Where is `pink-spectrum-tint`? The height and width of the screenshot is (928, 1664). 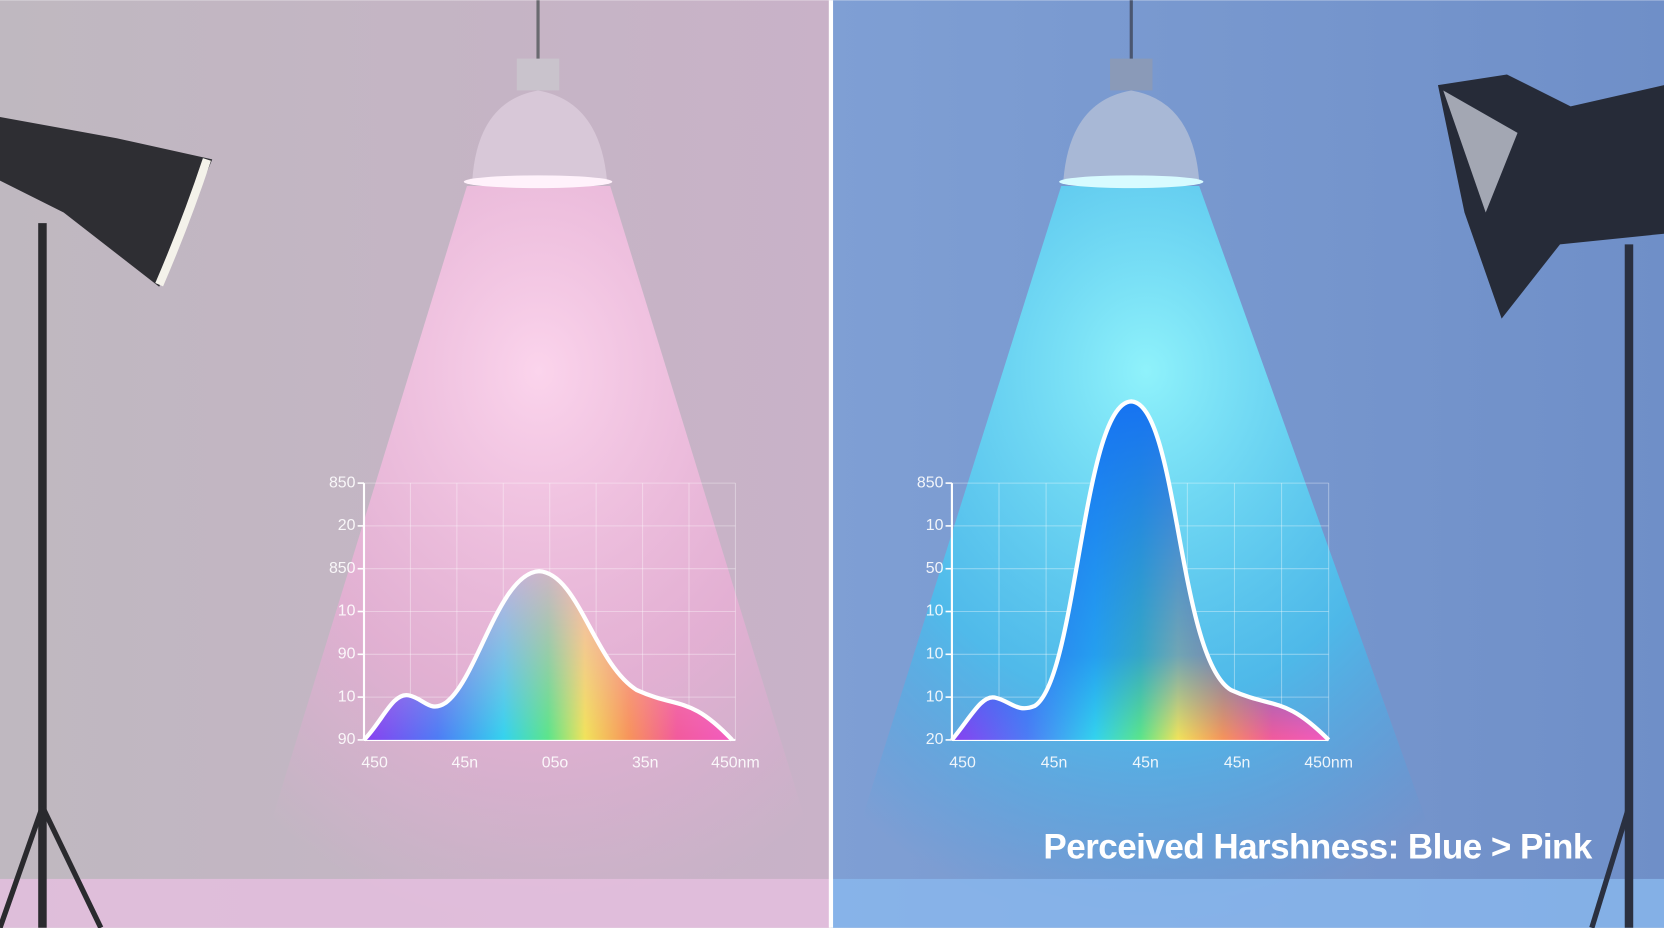
pink-spectrum-tint is located at coordinates (548, 655).